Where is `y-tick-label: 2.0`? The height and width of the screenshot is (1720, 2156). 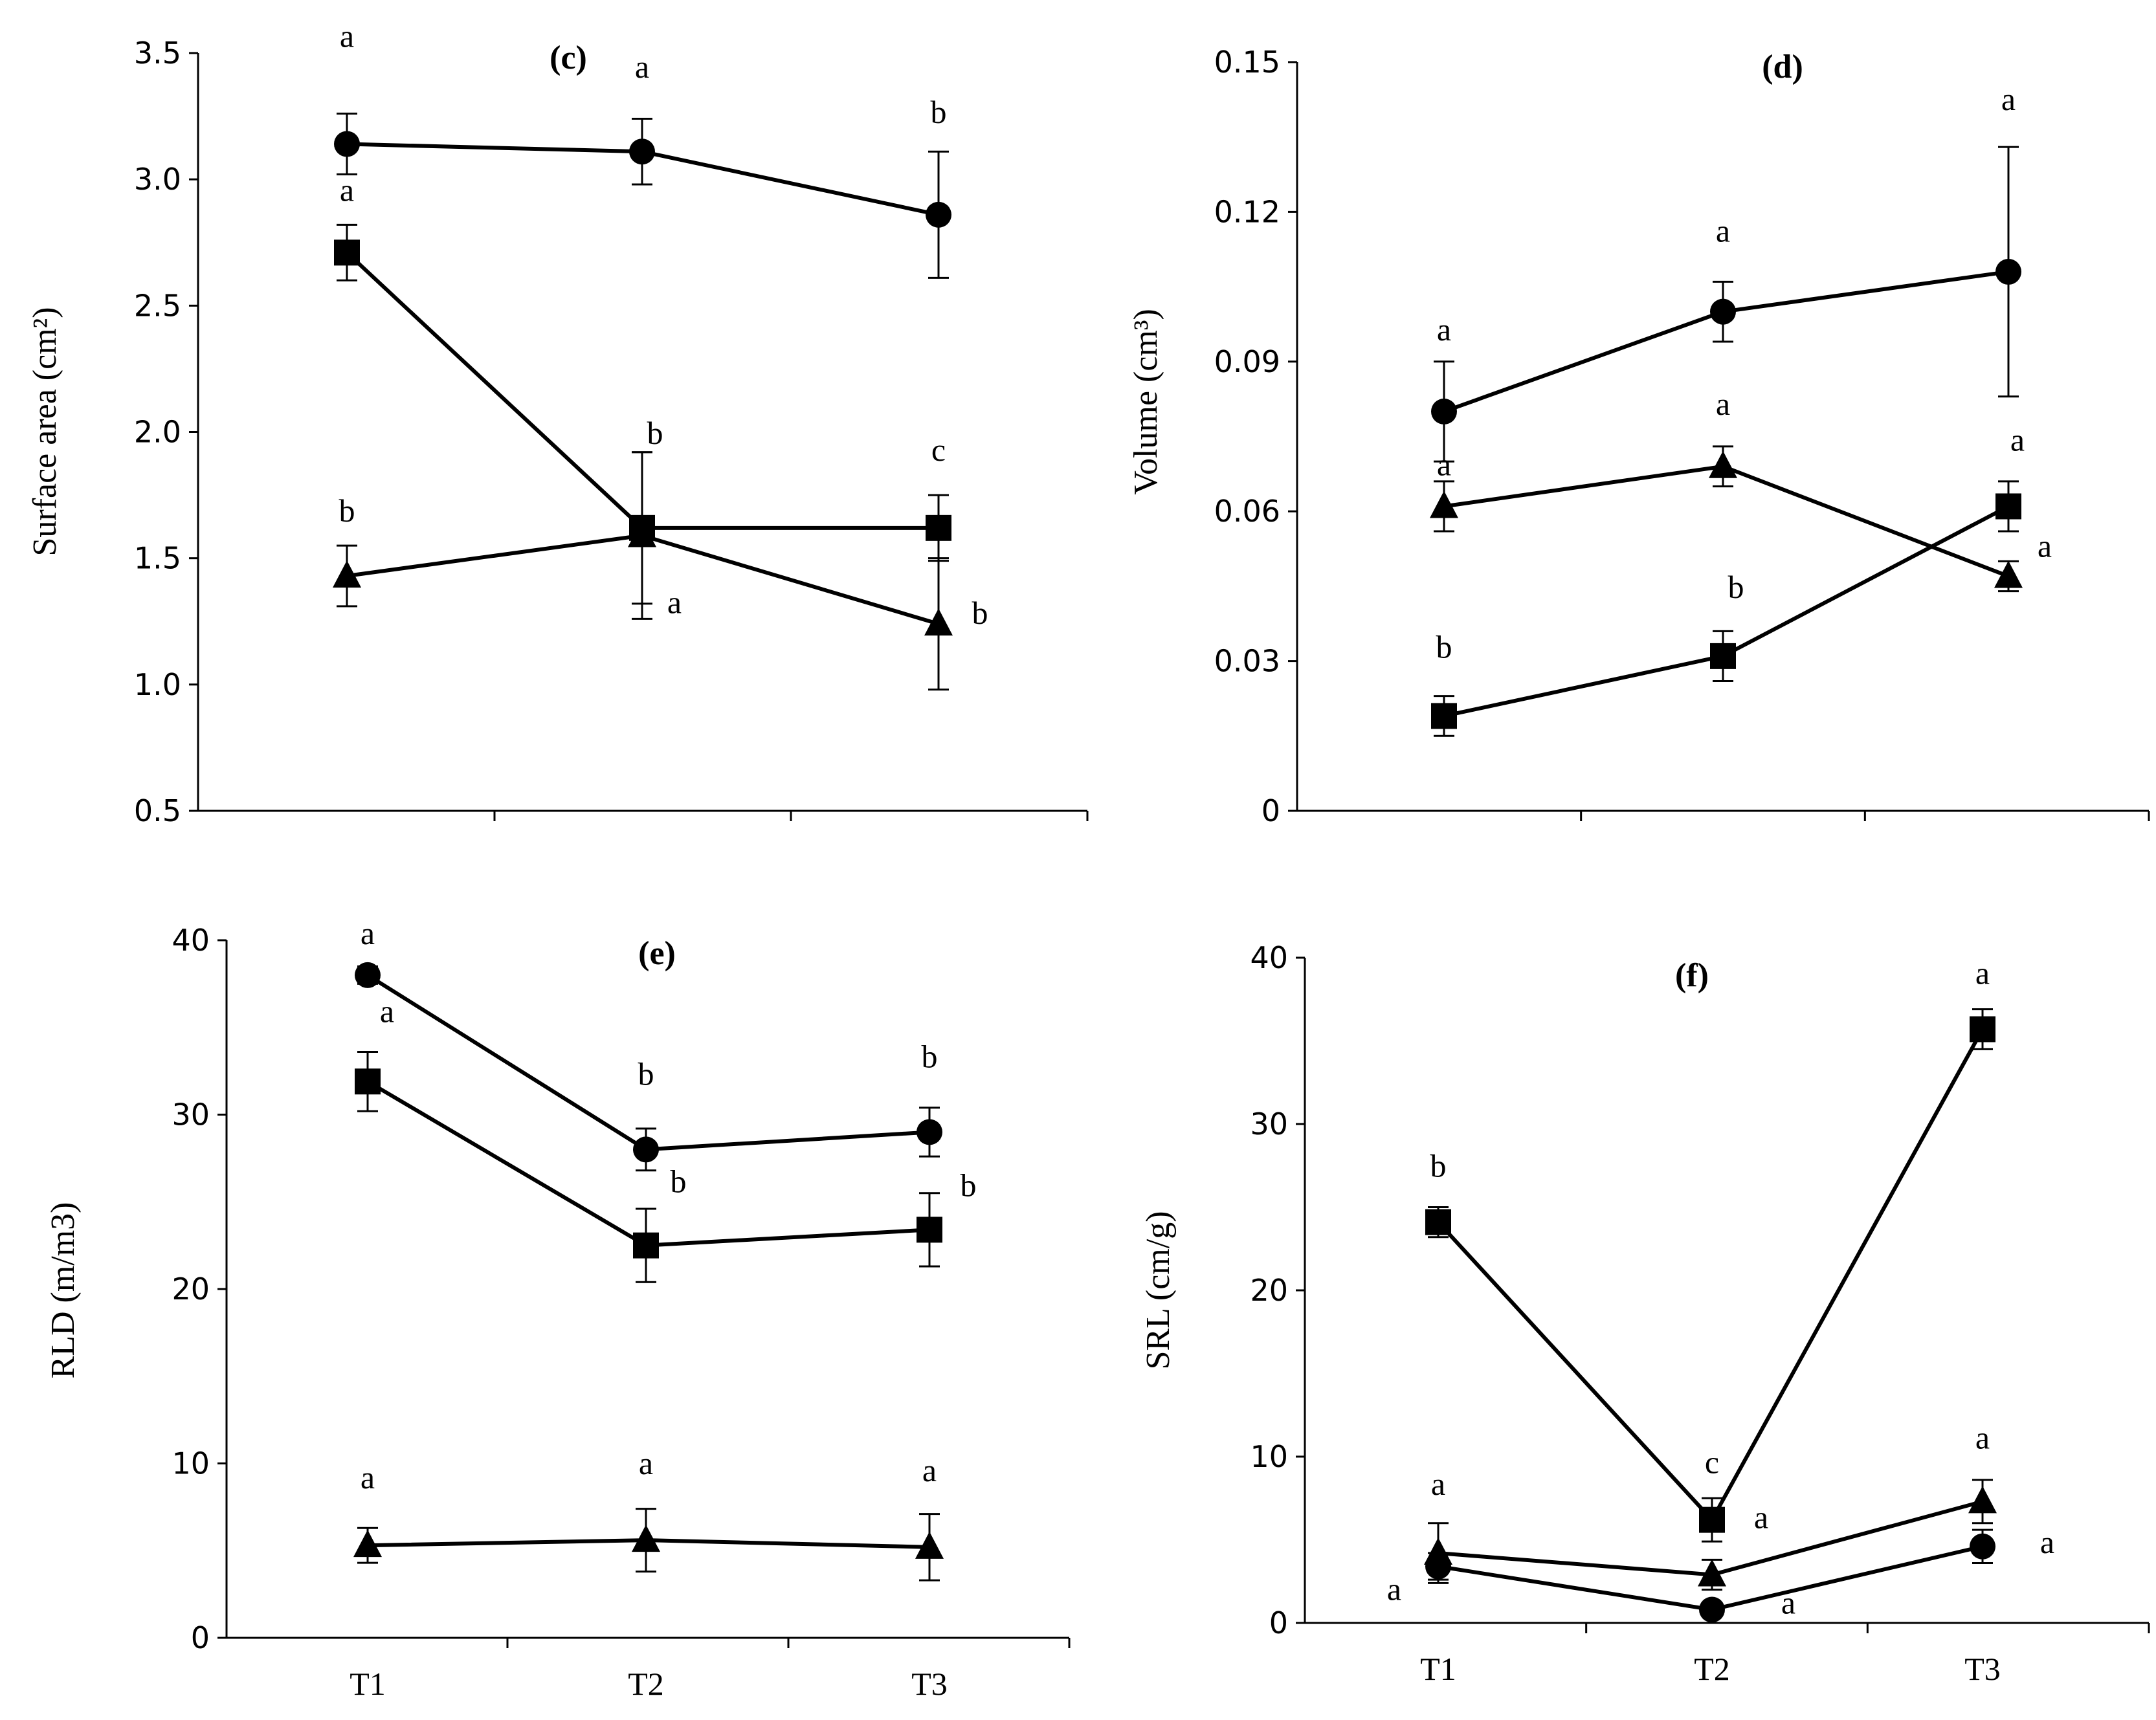 y-tick-label: 2.0 is located at coordinates (157, 432).